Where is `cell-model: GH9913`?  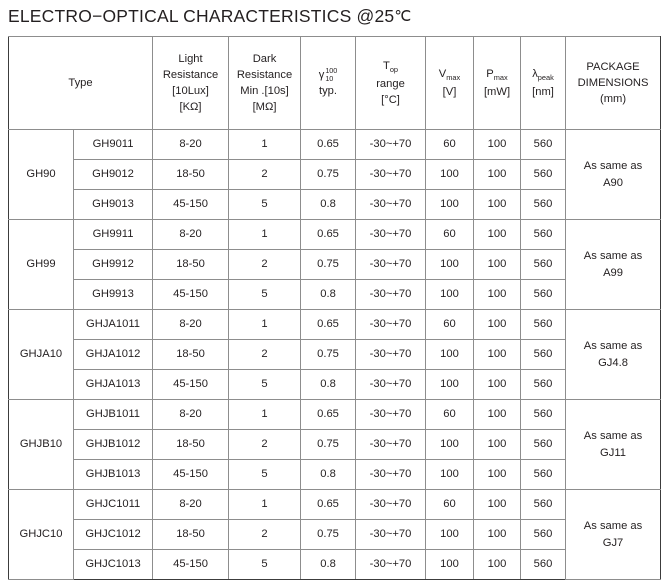 cell-model: GH9913 is located at coordinates (113, 294).